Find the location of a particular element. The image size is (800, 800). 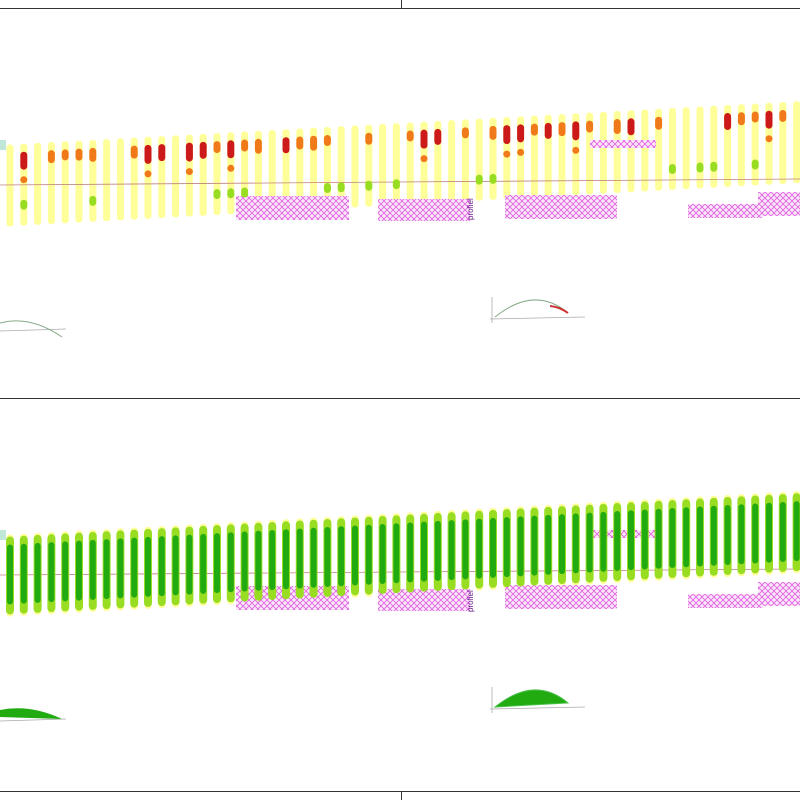

middle-divider is located at coordinates (400, 398).